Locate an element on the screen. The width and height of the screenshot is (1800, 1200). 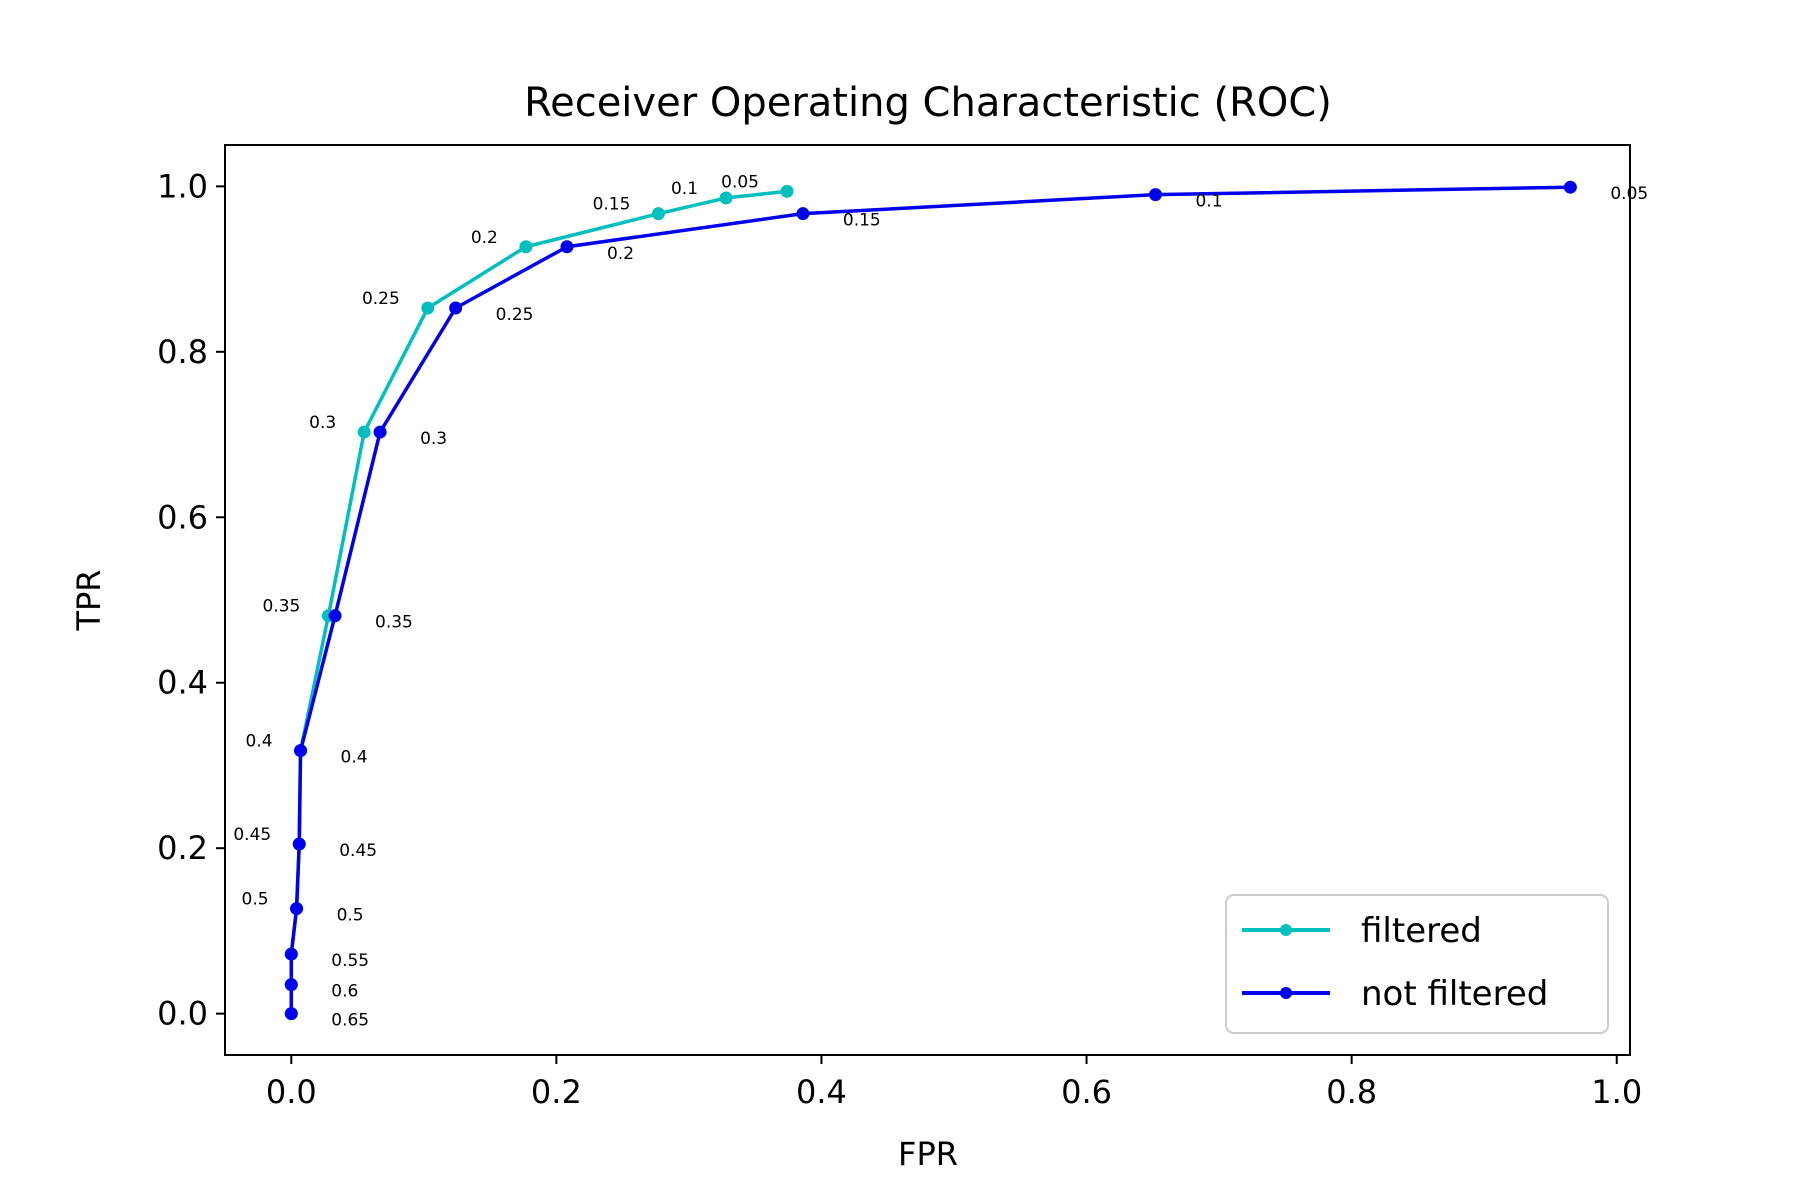
legend: filtered not filtered is located at coordinates (1417, 964).